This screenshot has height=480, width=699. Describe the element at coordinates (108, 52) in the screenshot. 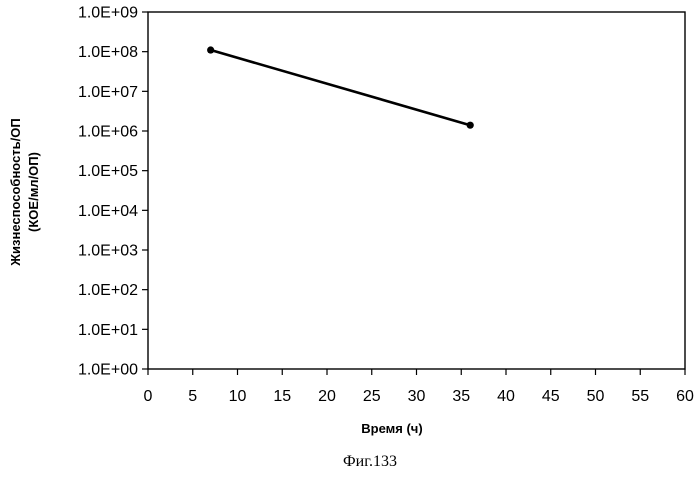

I see `y-tick-label: 1.0E+08` at that location.